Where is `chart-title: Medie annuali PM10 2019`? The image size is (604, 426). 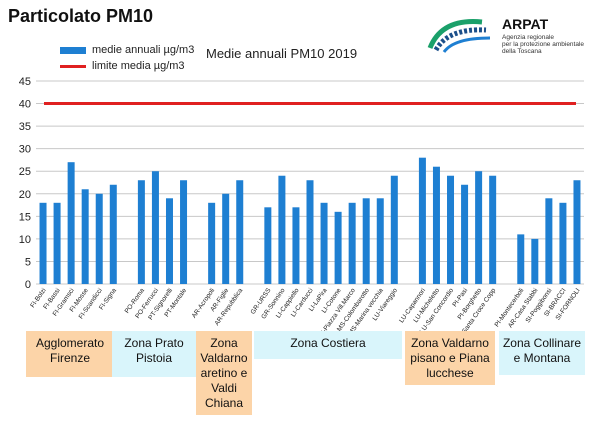 chart-title: Medie annuali PM10 2019 is located at coordinates (282, 53).